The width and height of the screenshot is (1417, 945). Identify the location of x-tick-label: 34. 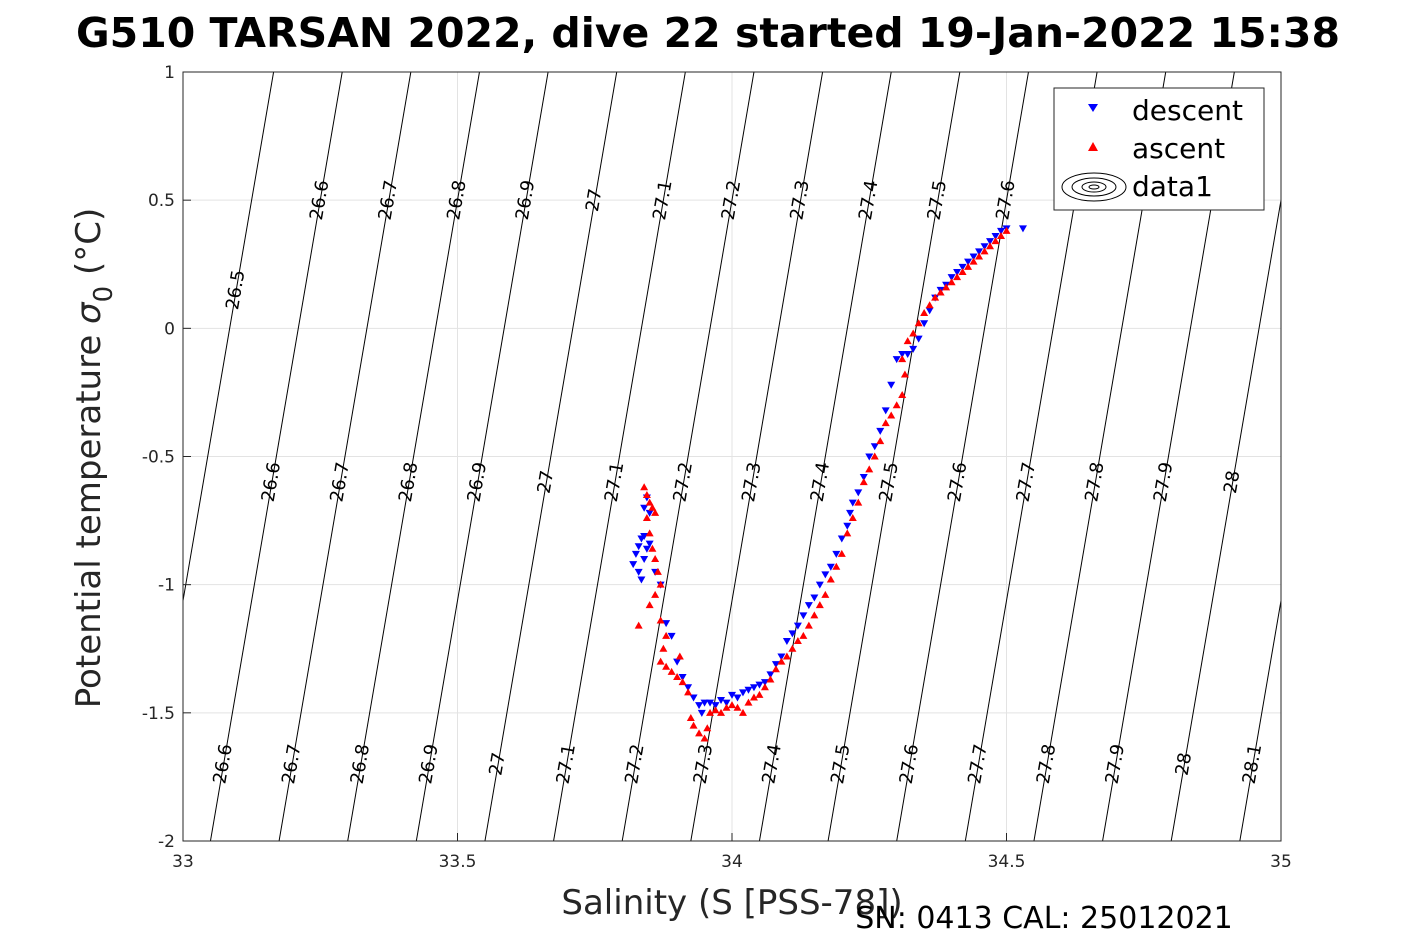
(732, 862).